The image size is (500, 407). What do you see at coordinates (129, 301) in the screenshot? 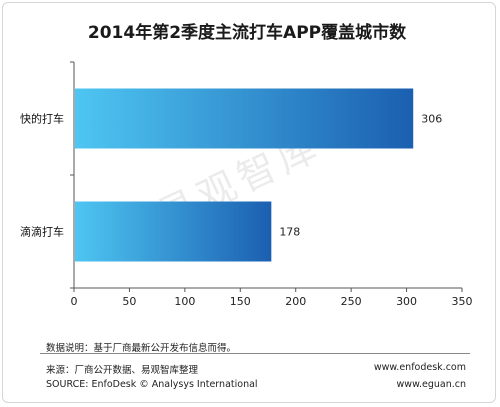
I see `x-tick-label: 50` at bounding box center [129, 301].